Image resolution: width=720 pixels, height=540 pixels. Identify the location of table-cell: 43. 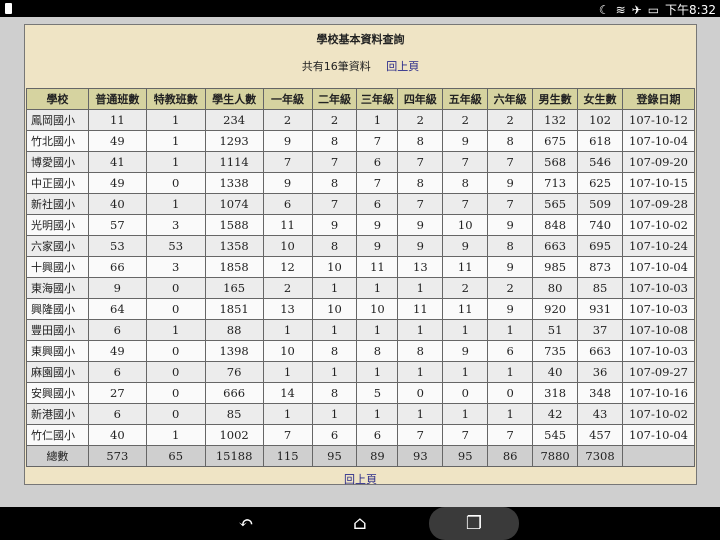
(600, 414).